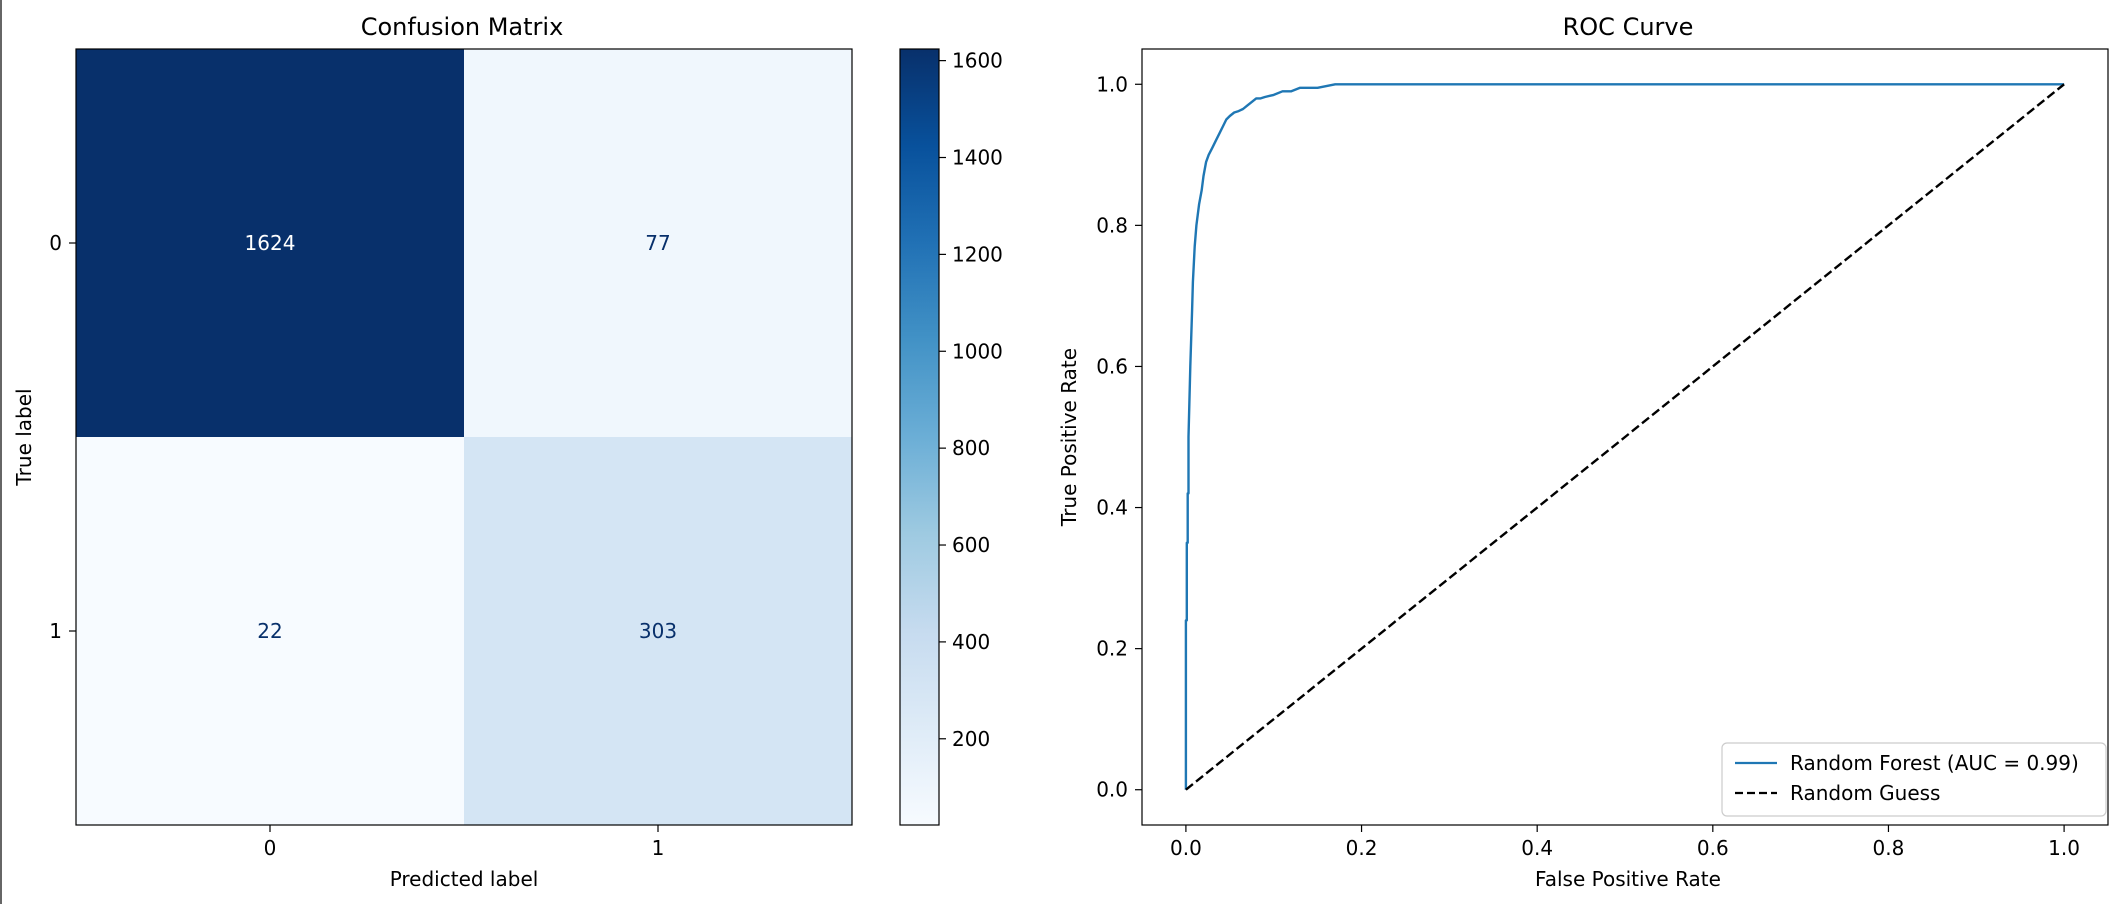  What do you see at coordinates (1112, 84) in the screenshot?
I see `roc-y-tick-label: 1.0` at bounding box center [1112, 84].